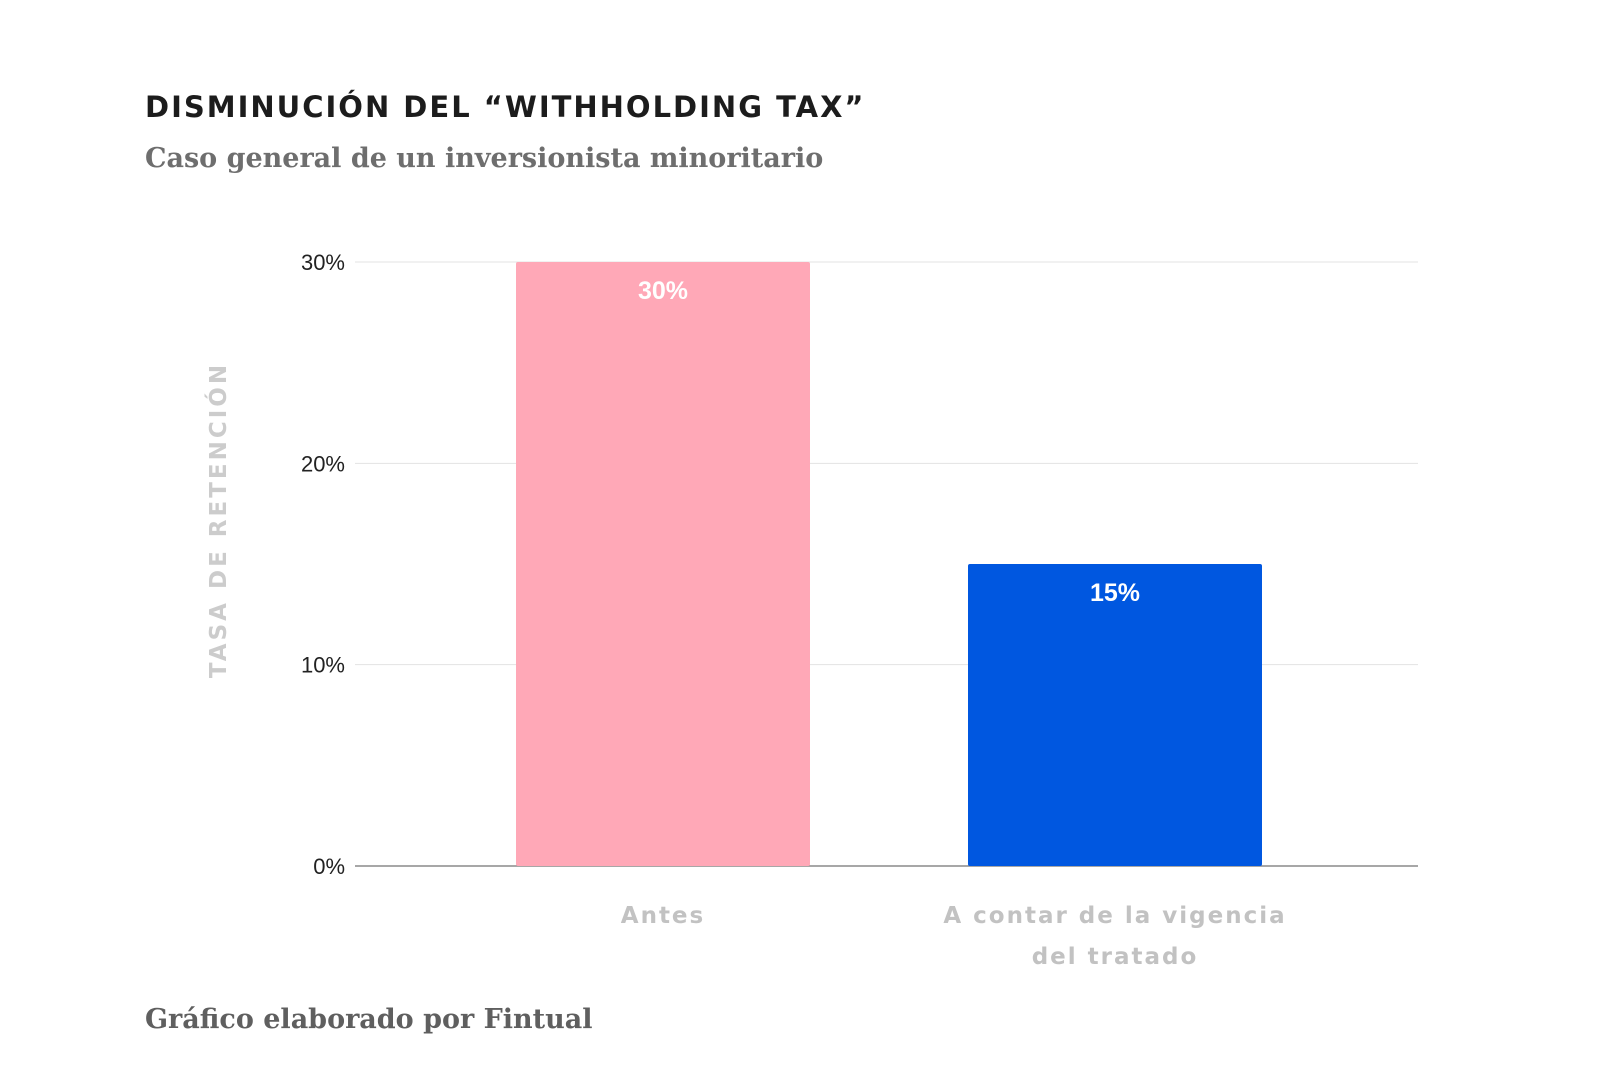  I want to click on x-tick-label: A contar de la vigencia, so click(1114, 916).